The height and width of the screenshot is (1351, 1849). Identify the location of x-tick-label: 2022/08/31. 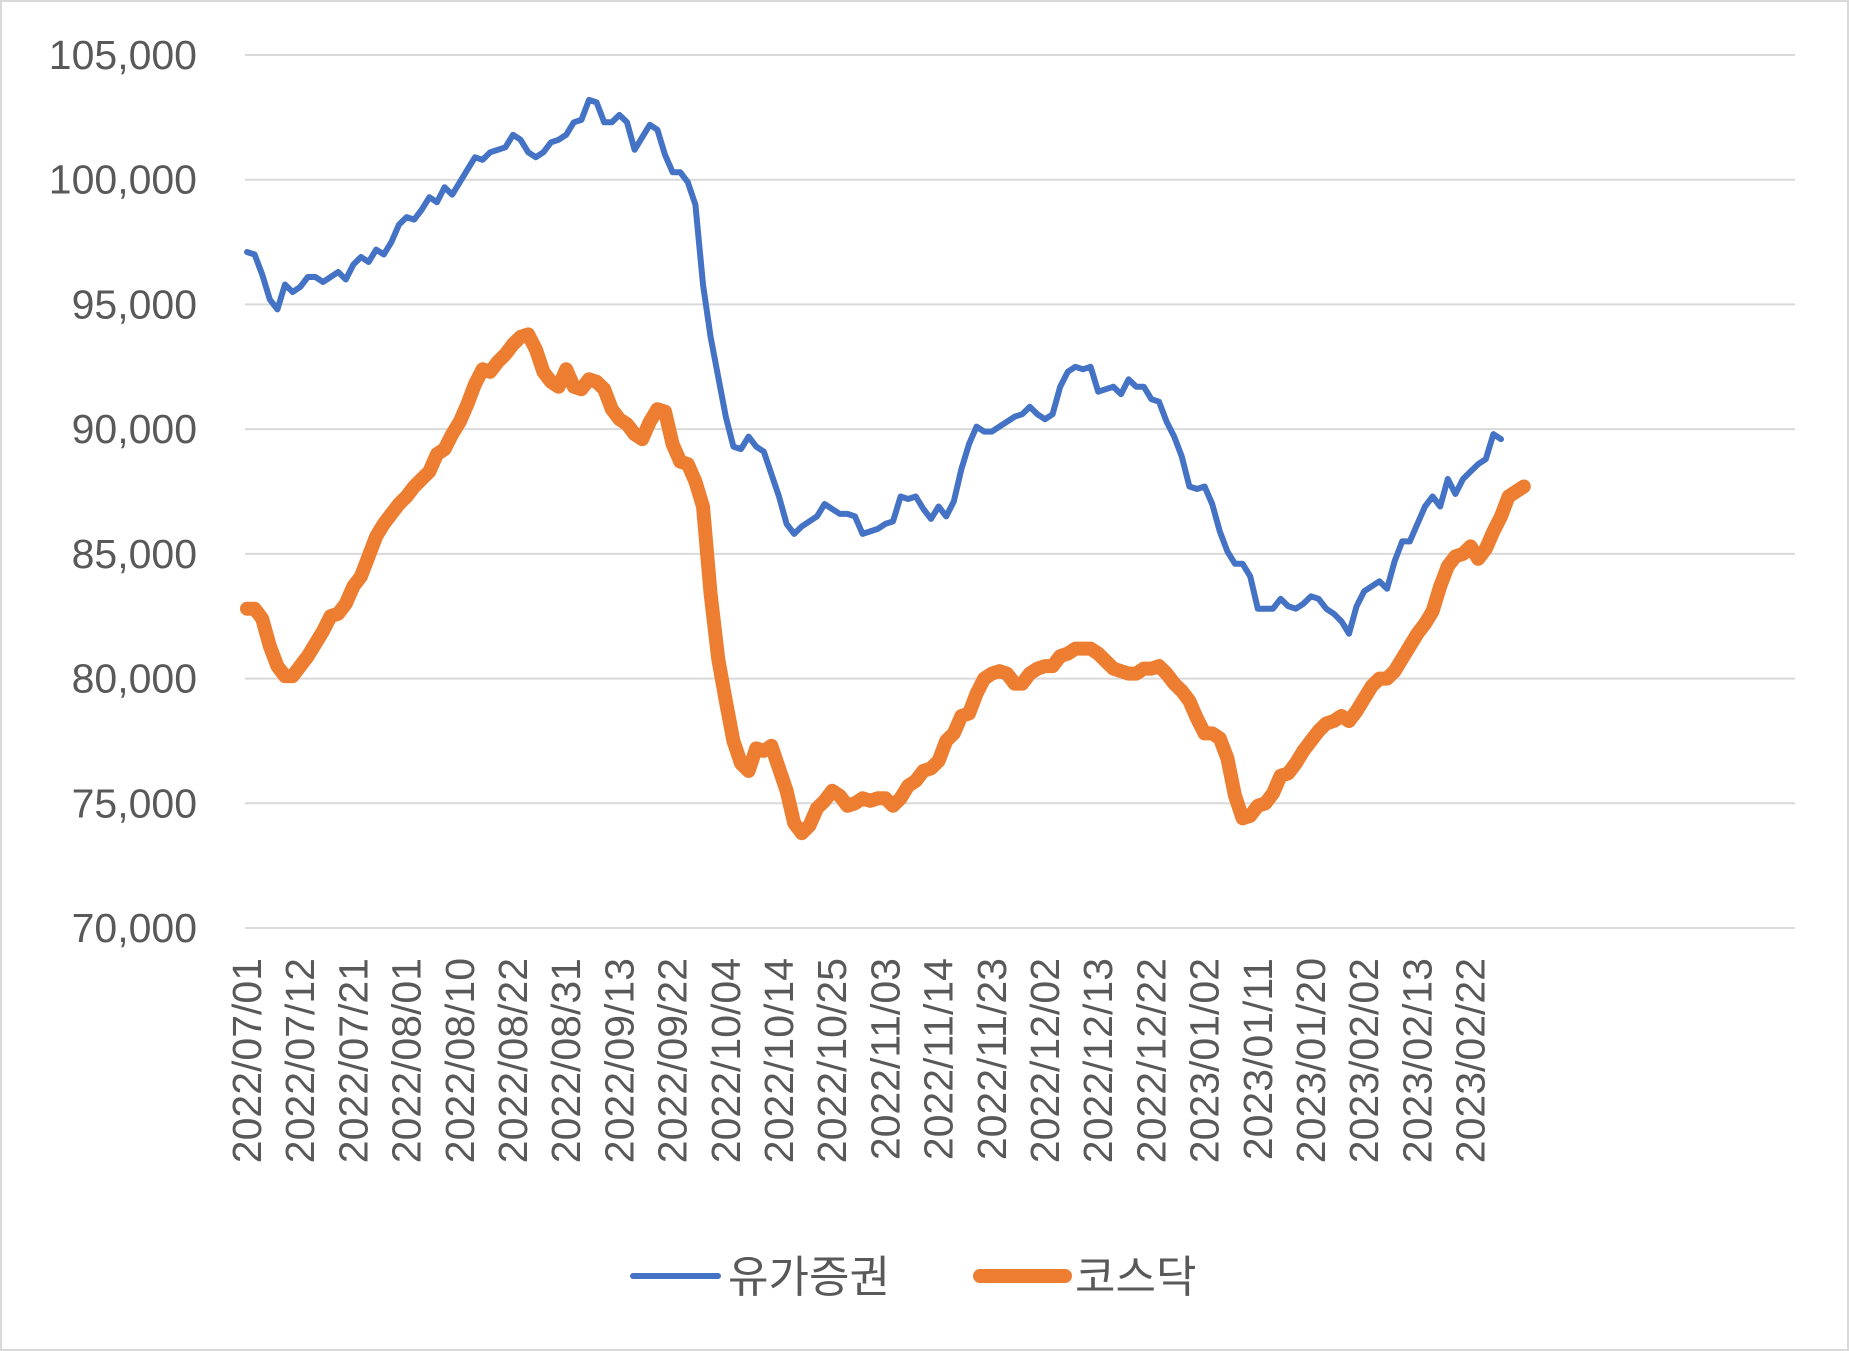
(566, 1060).